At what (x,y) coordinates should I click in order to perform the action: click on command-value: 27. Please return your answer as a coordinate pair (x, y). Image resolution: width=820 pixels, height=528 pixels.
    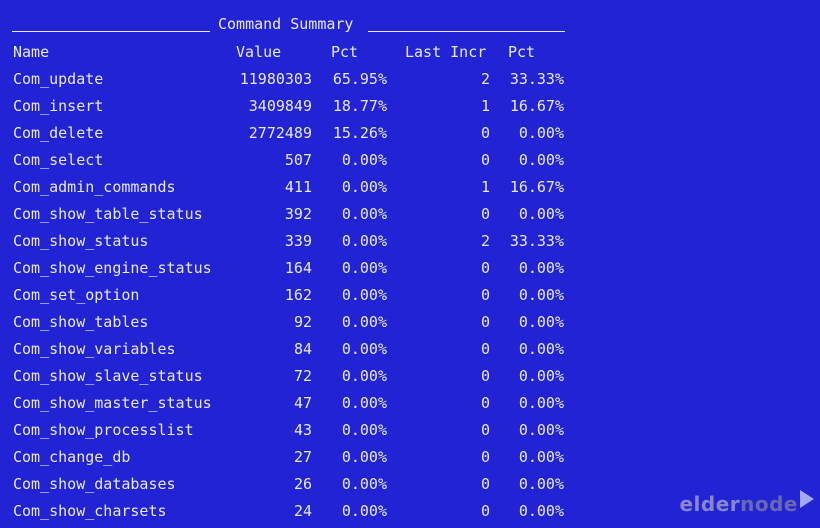
    Looking at the image, I should click on (302, 457).